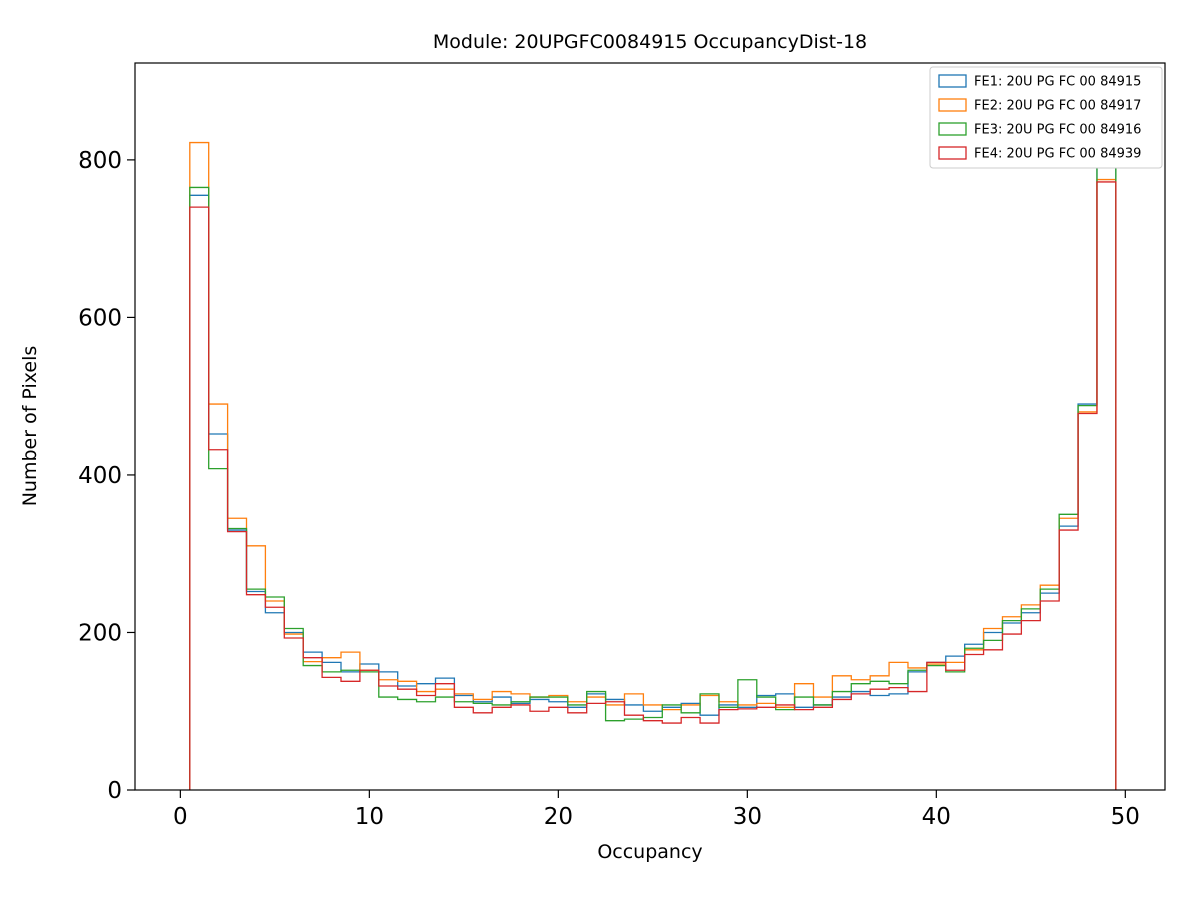 Image resolution: width=1200 pixels, height=900 pixels. Describe the element at coordinates (1125, 817) in the screenshot. I see `x-tick-label: 50` at that location.